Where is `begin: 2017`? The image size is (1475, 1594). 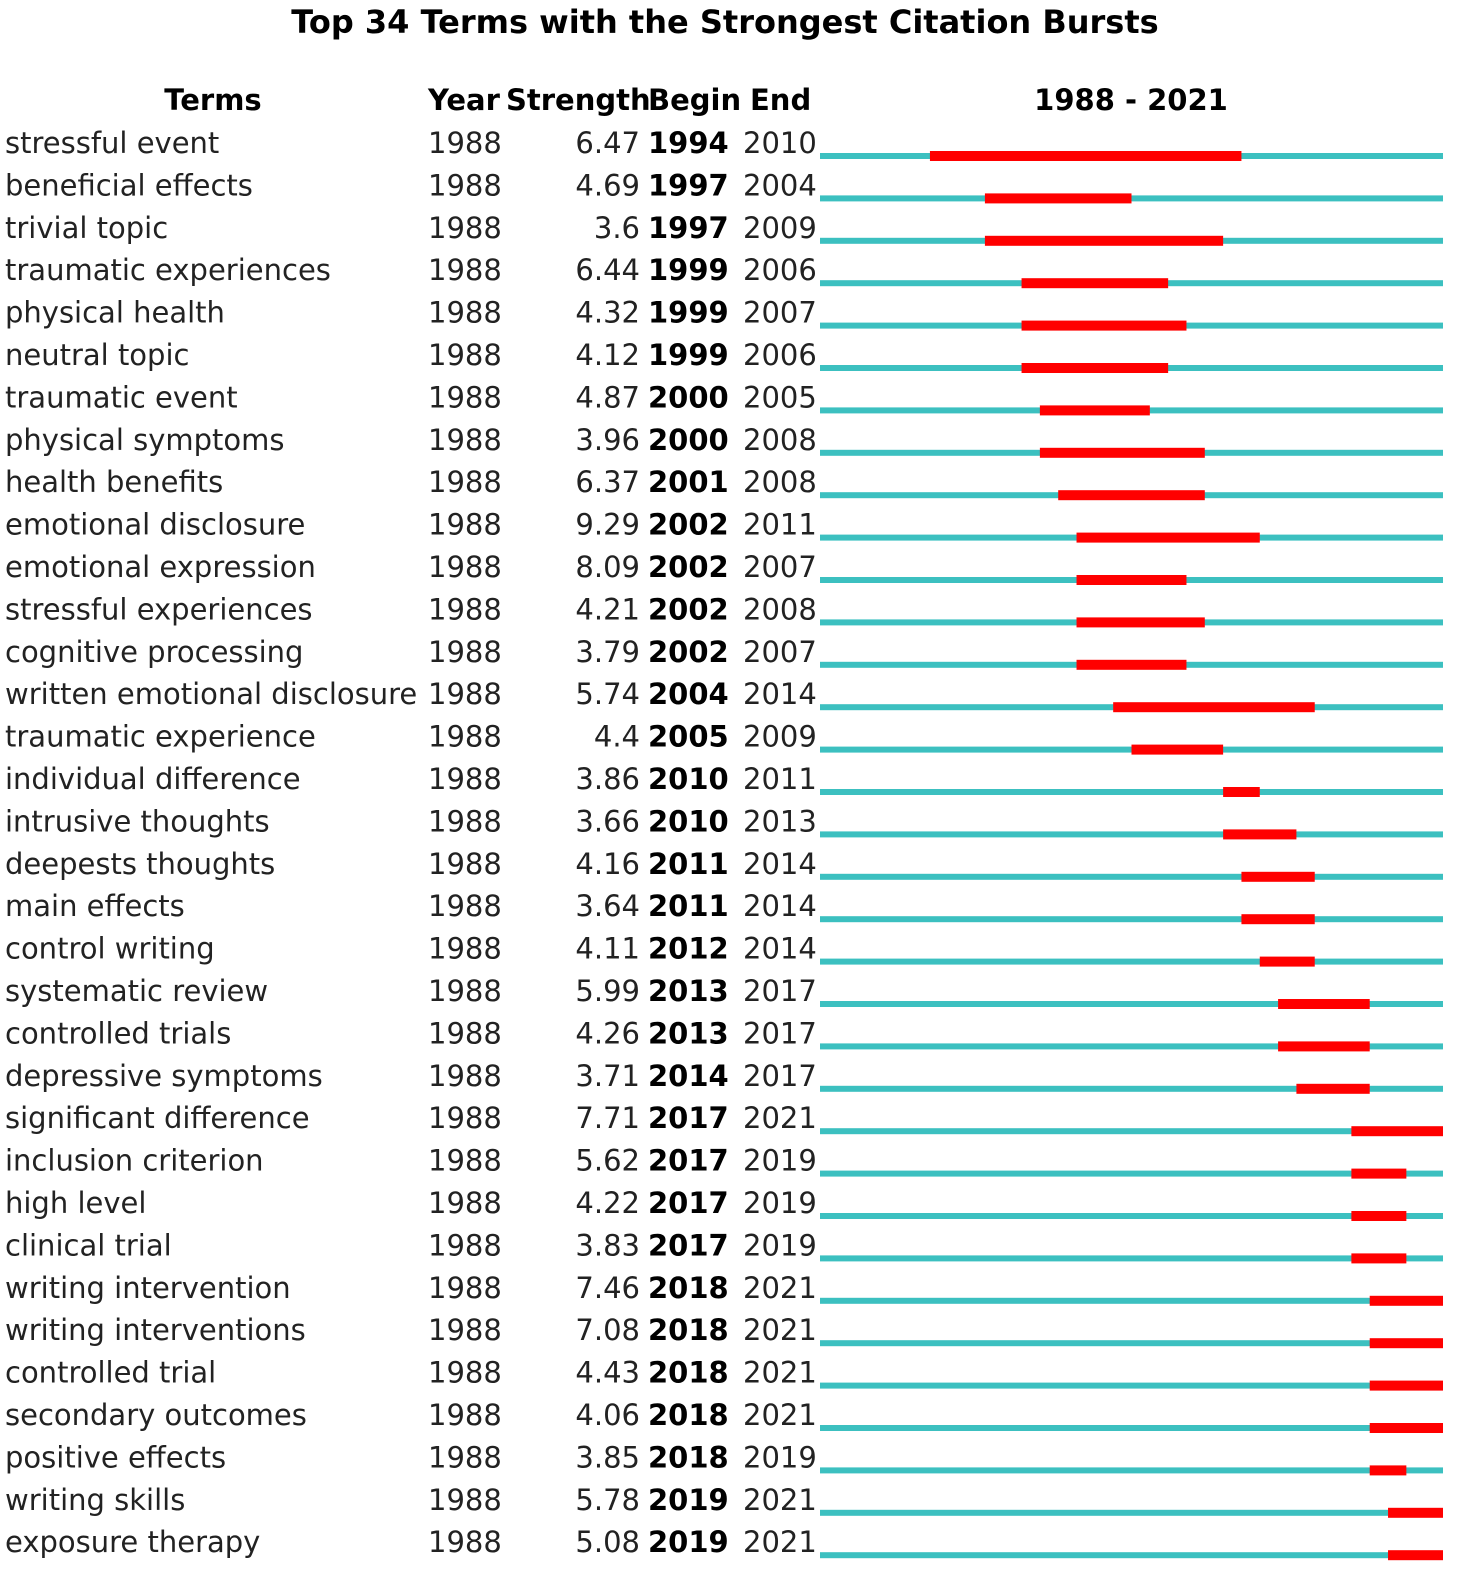
begin: 2017 is located at coordinates (688, 1161).